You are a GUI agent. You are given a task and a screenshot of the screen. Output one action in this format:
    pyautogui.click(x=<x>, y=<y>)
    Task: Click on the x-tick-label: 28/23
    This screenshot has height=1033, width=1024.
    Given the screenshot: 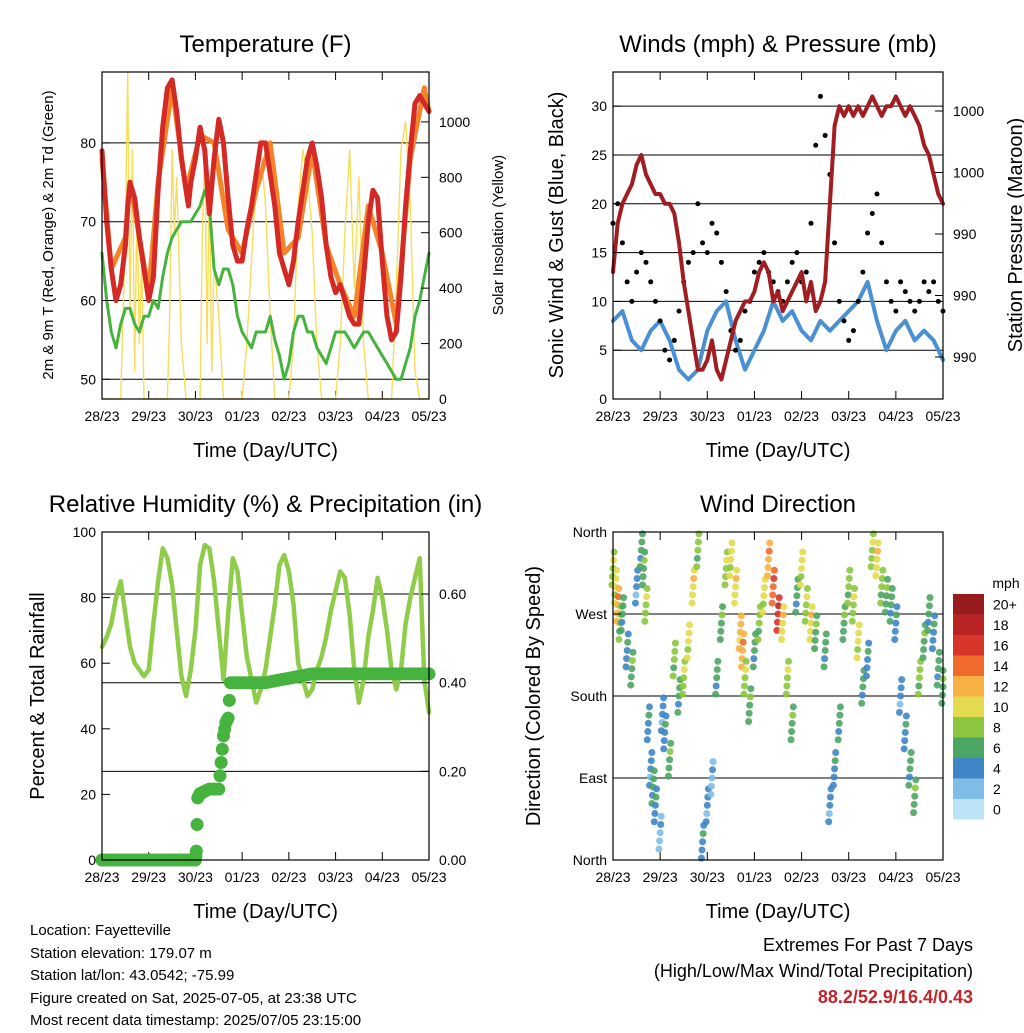 What is the action you would take?
    pyautogui.click(x=612, y=877)
    